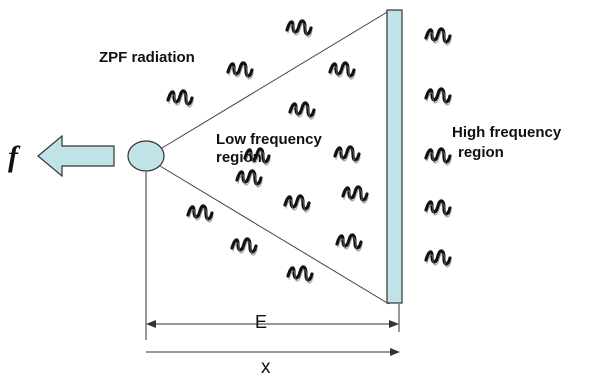 This screenshot has width=592, height=381. What do you see at coordinates (507, 132) in the screenshot?
I see `high-frequency-label-line1: High frequency` at bounding box center [507, 132].